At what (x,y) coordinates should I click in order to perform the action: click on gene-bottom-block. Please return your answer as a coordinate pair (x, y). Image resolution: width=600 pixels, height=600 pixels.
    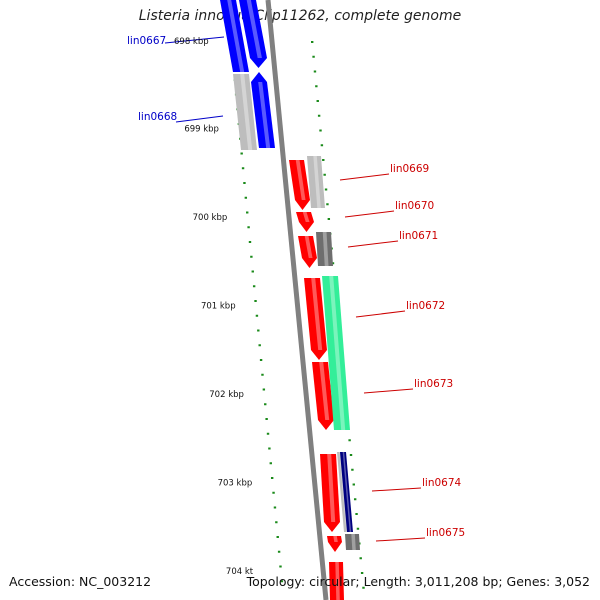
    Looking at the image, I should click on (336, 581).